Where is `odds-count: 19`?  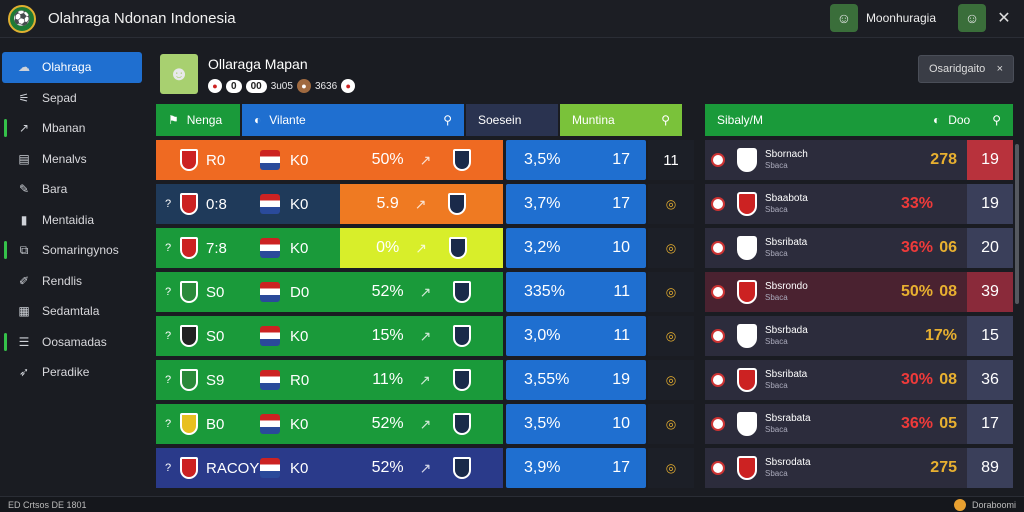 odds-count: 19 is located at coordinates (621, 379).